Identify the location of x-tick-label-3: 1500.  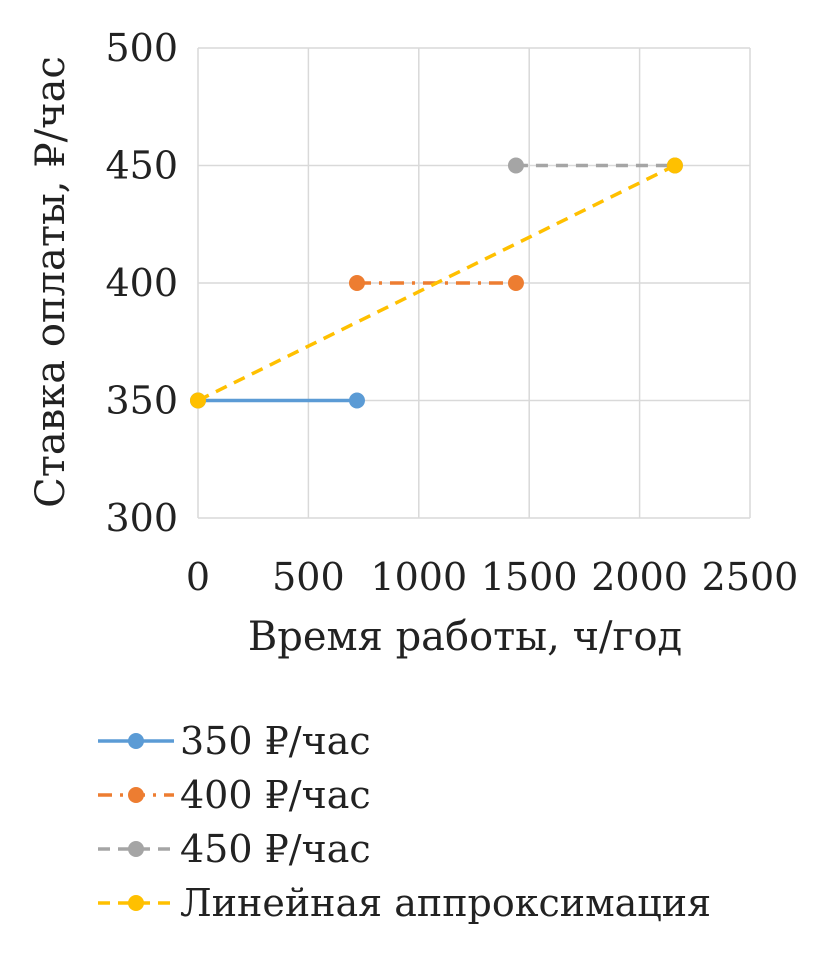
(529, 577).